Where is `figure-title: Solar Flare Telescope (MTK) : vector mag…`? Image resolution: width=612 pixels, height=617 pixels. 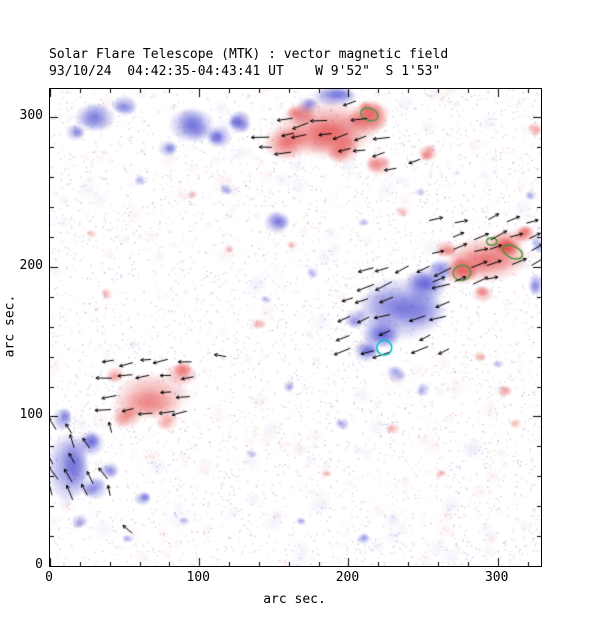
figure-title: Solar Flare Telescope (MTK) : vector mag… is located at coordinates (249, 54).